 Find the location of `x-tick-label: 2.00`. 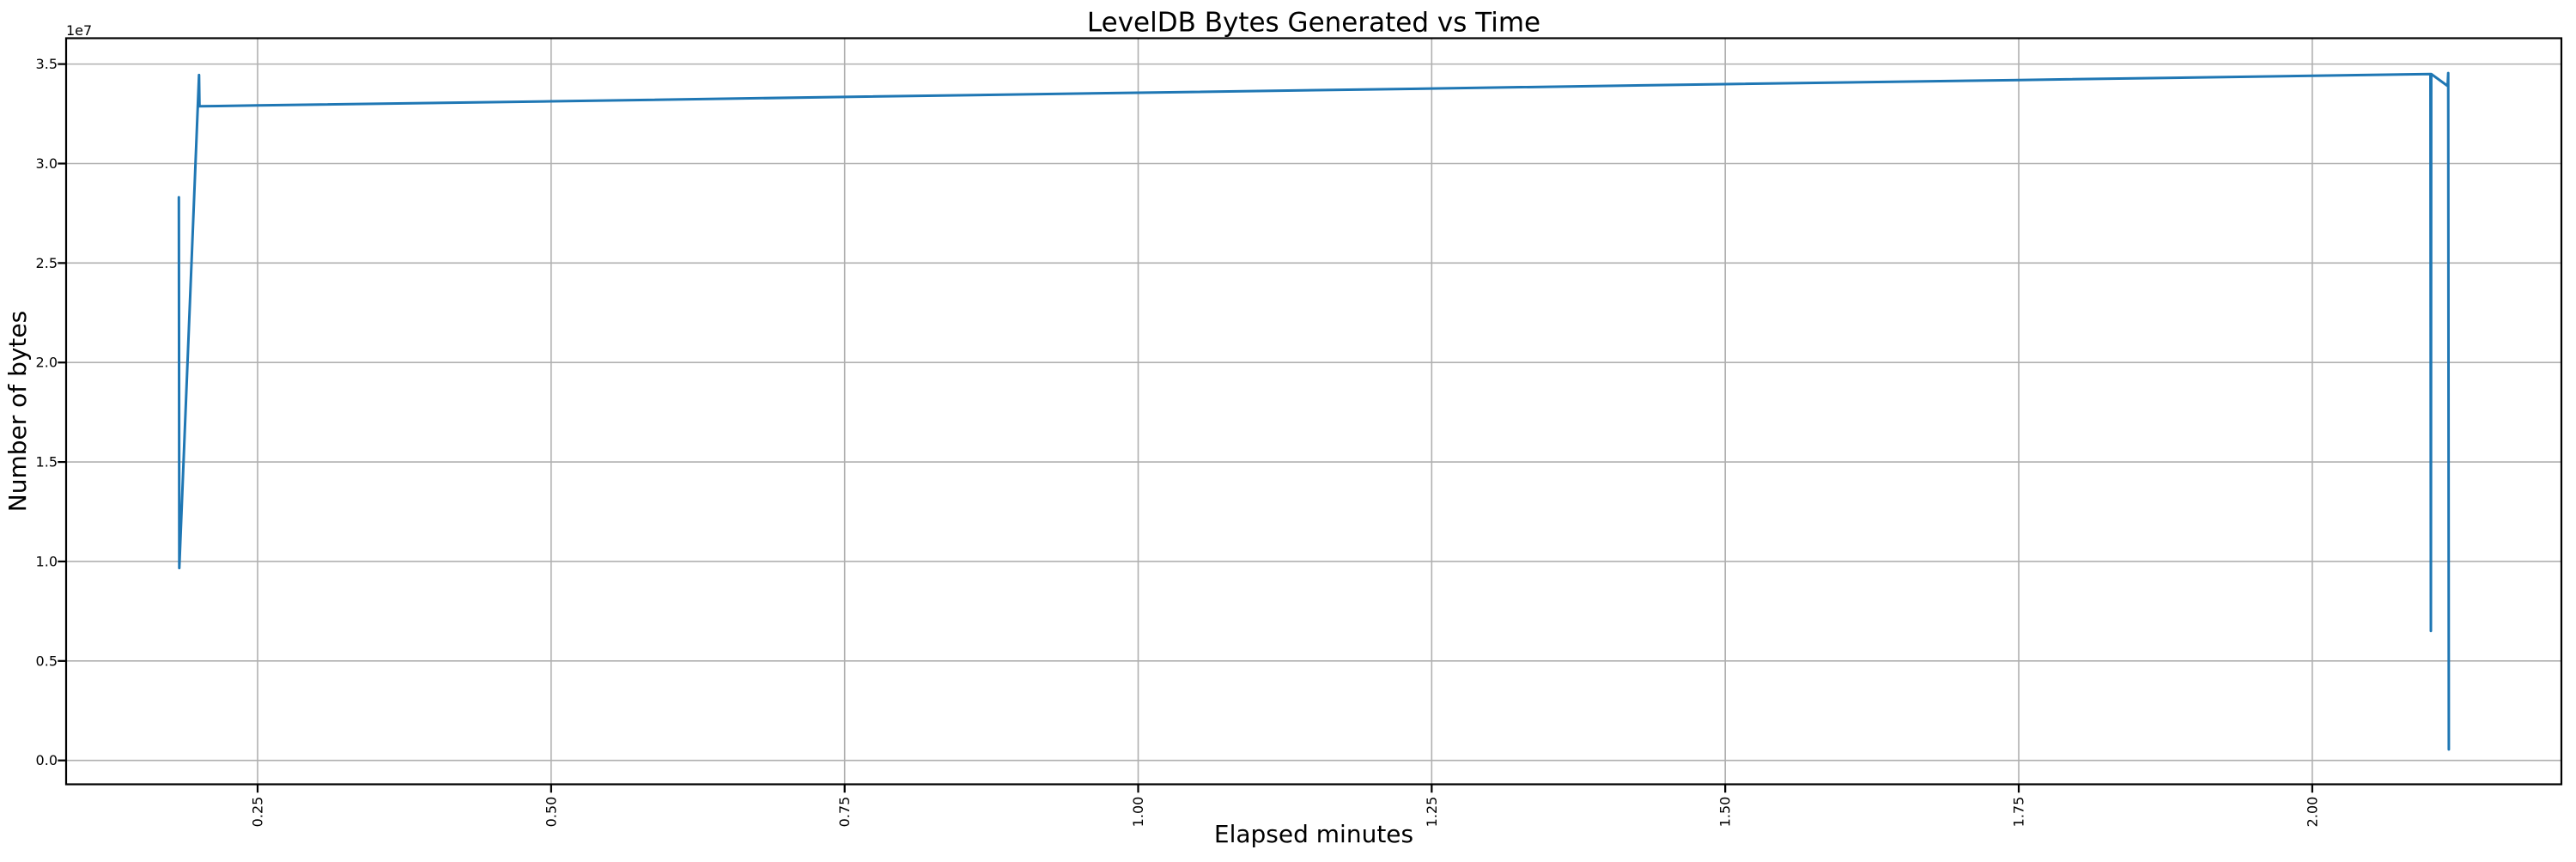

x-tick-label: 2.00 is located at coordinates (2312, 812).